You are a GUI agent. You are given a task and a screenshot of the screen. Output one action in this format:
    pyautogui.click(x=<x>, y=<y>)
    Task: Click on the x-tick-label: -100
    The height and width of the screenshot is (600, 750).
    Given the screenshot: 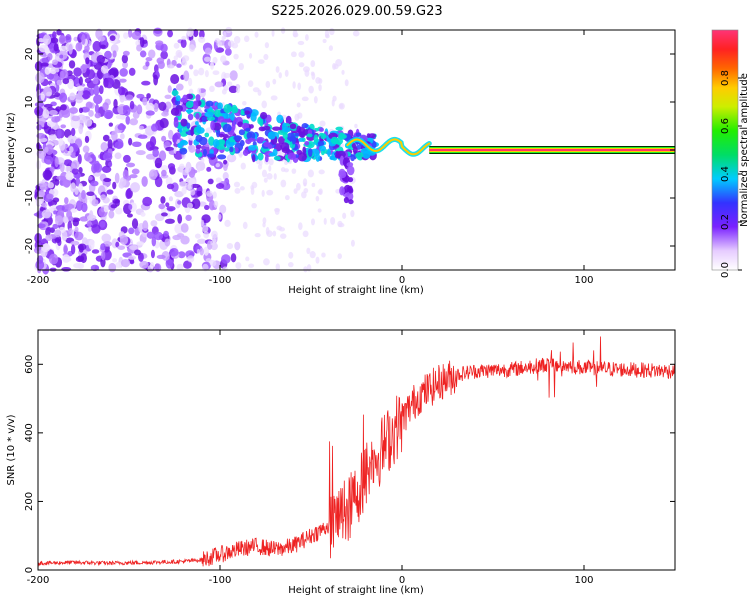 What is the action you would take?
    pyautogui.click(x=220, y=280)
    